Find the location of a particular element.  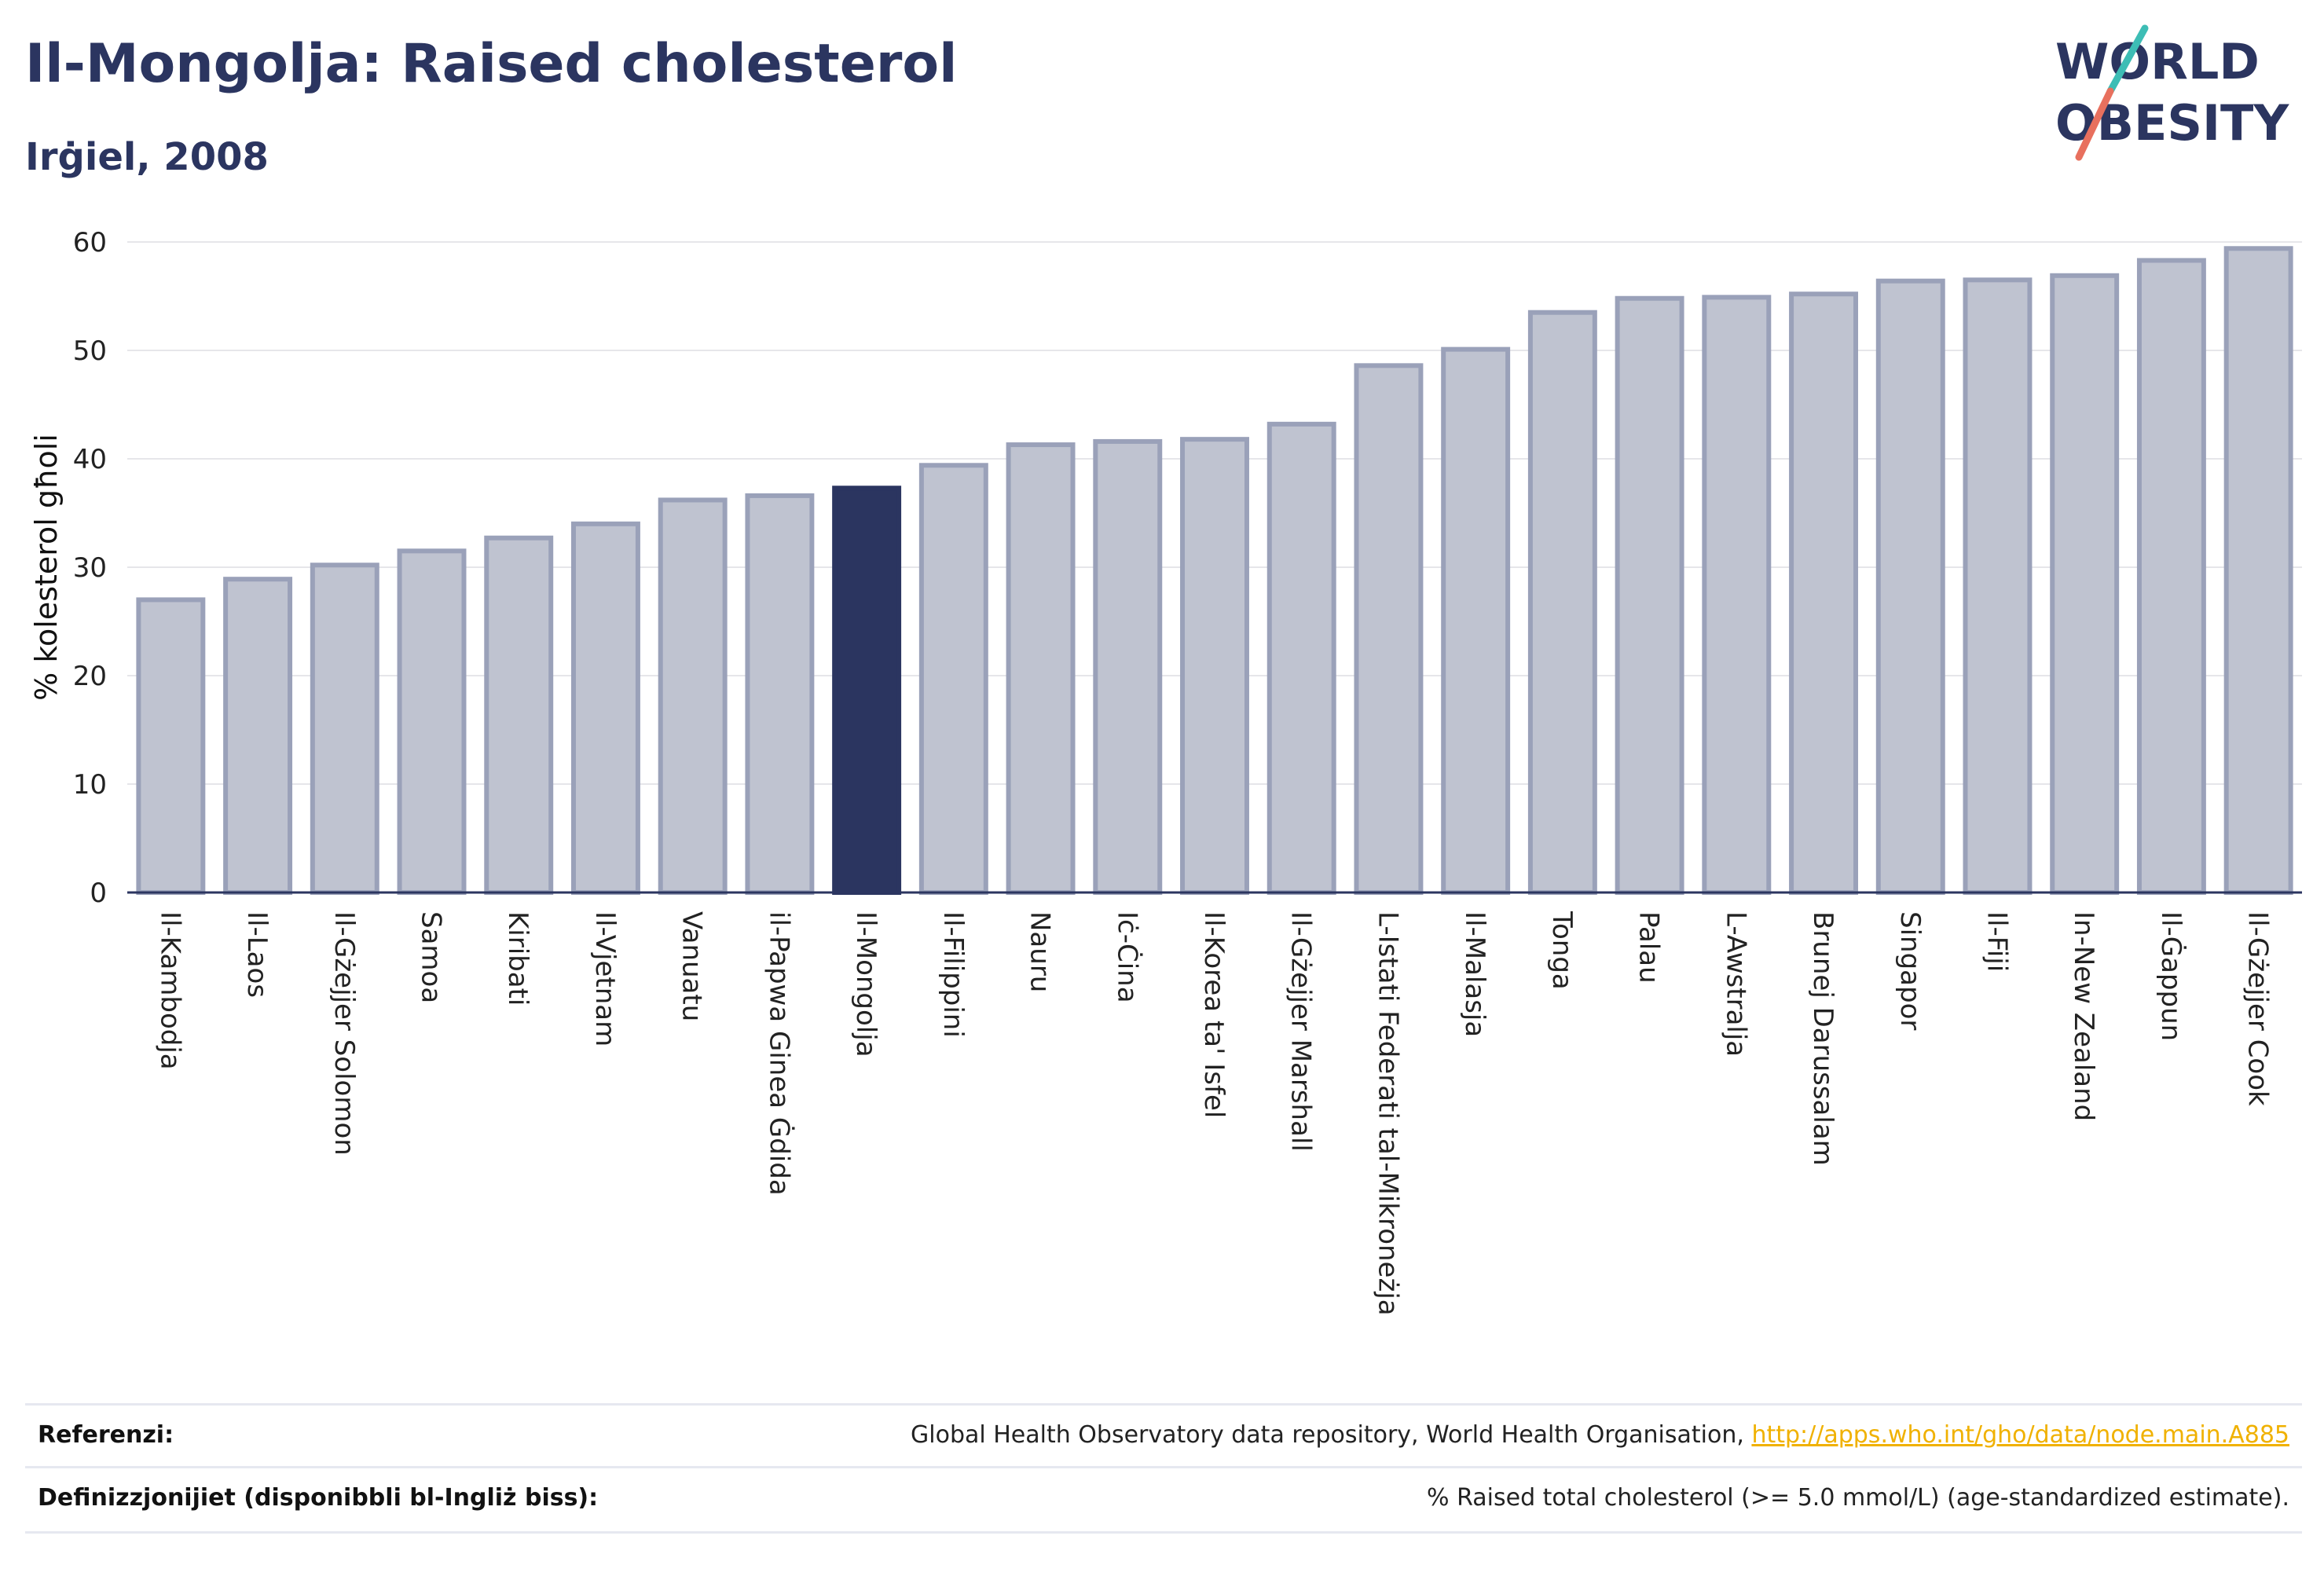

logo-slash-coral is located at coordinates (2094, 124).